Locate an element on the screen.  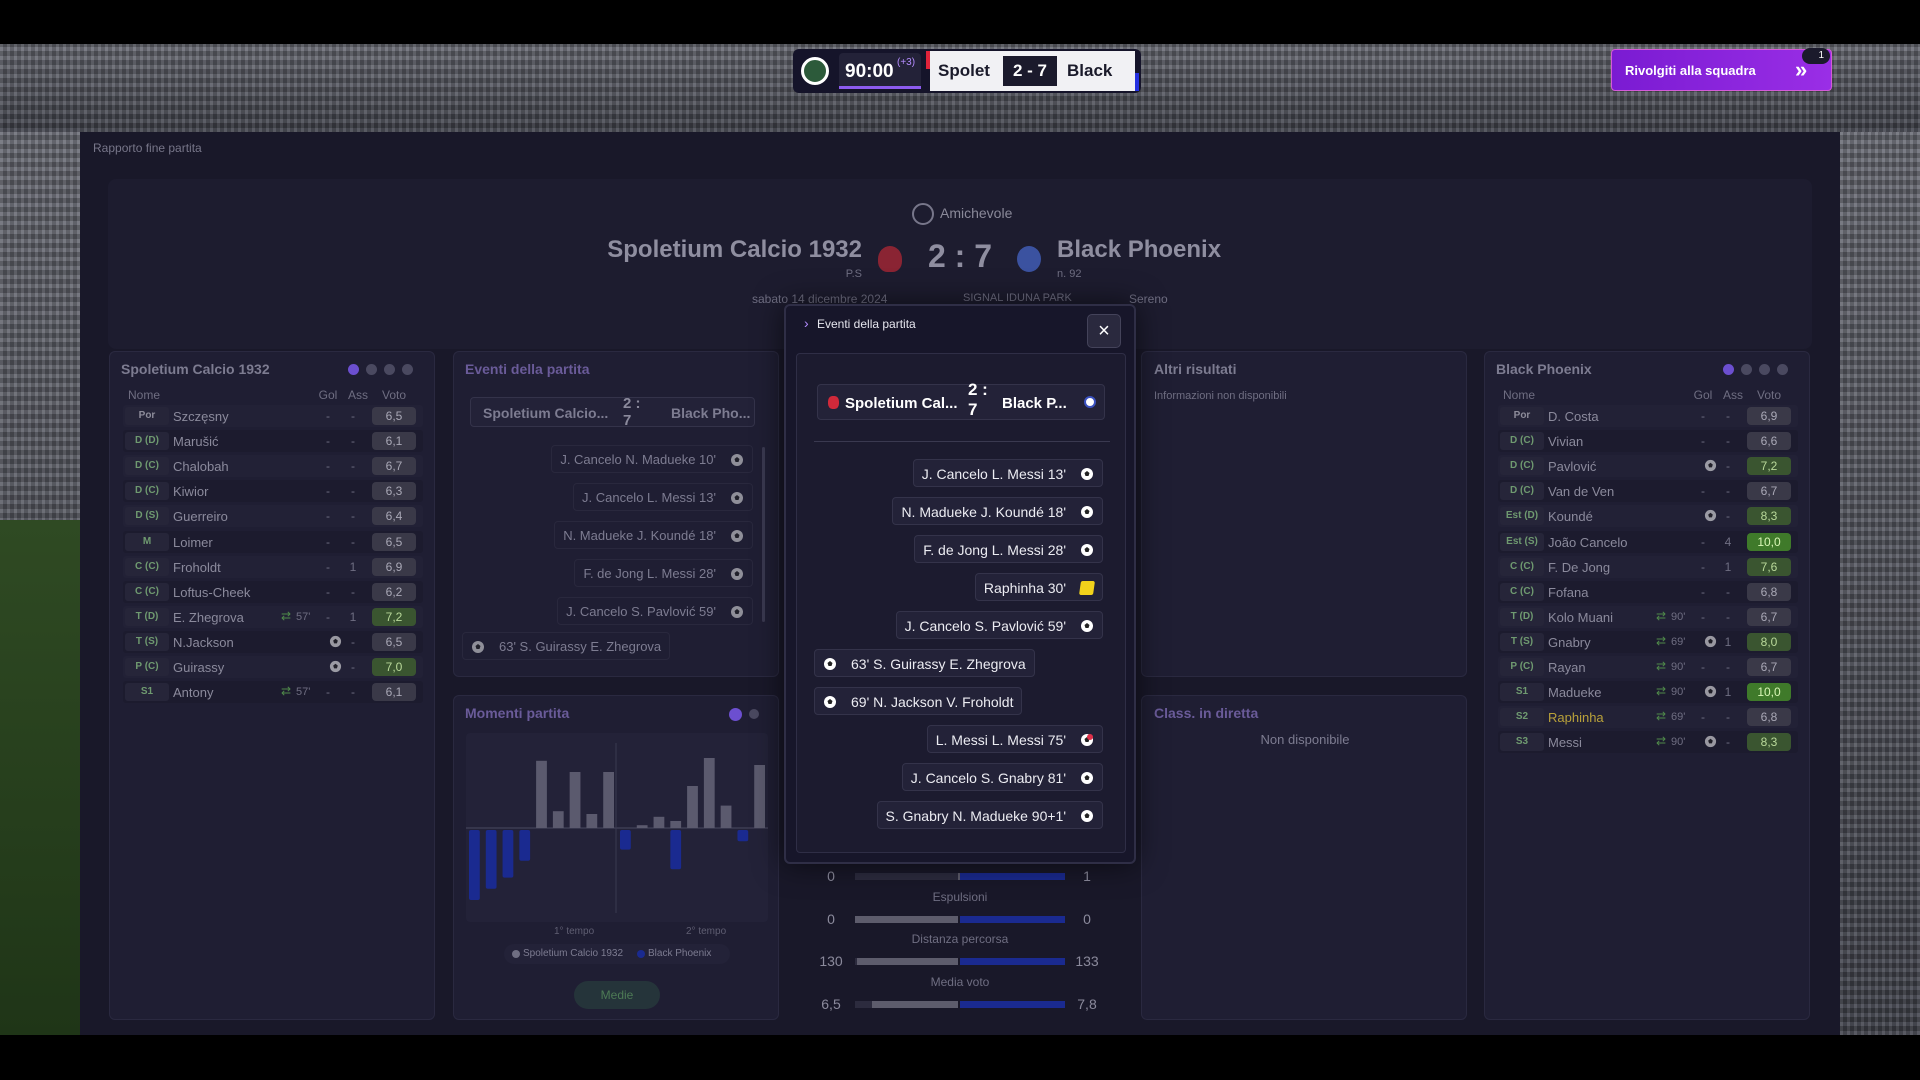
panel-title: Momenti partita is located at coordinates (517, 713).